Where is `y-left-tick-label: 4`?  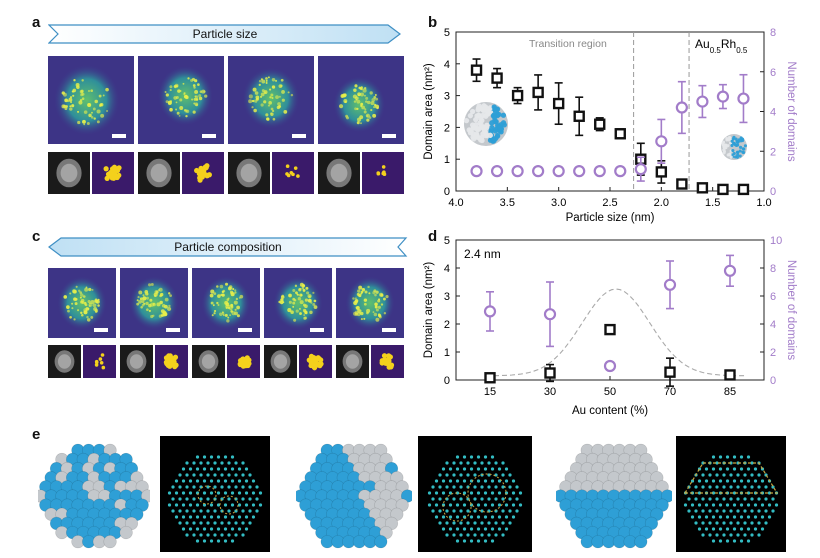 y-left-tick-label: 4 is located at coordinates (447, 65).